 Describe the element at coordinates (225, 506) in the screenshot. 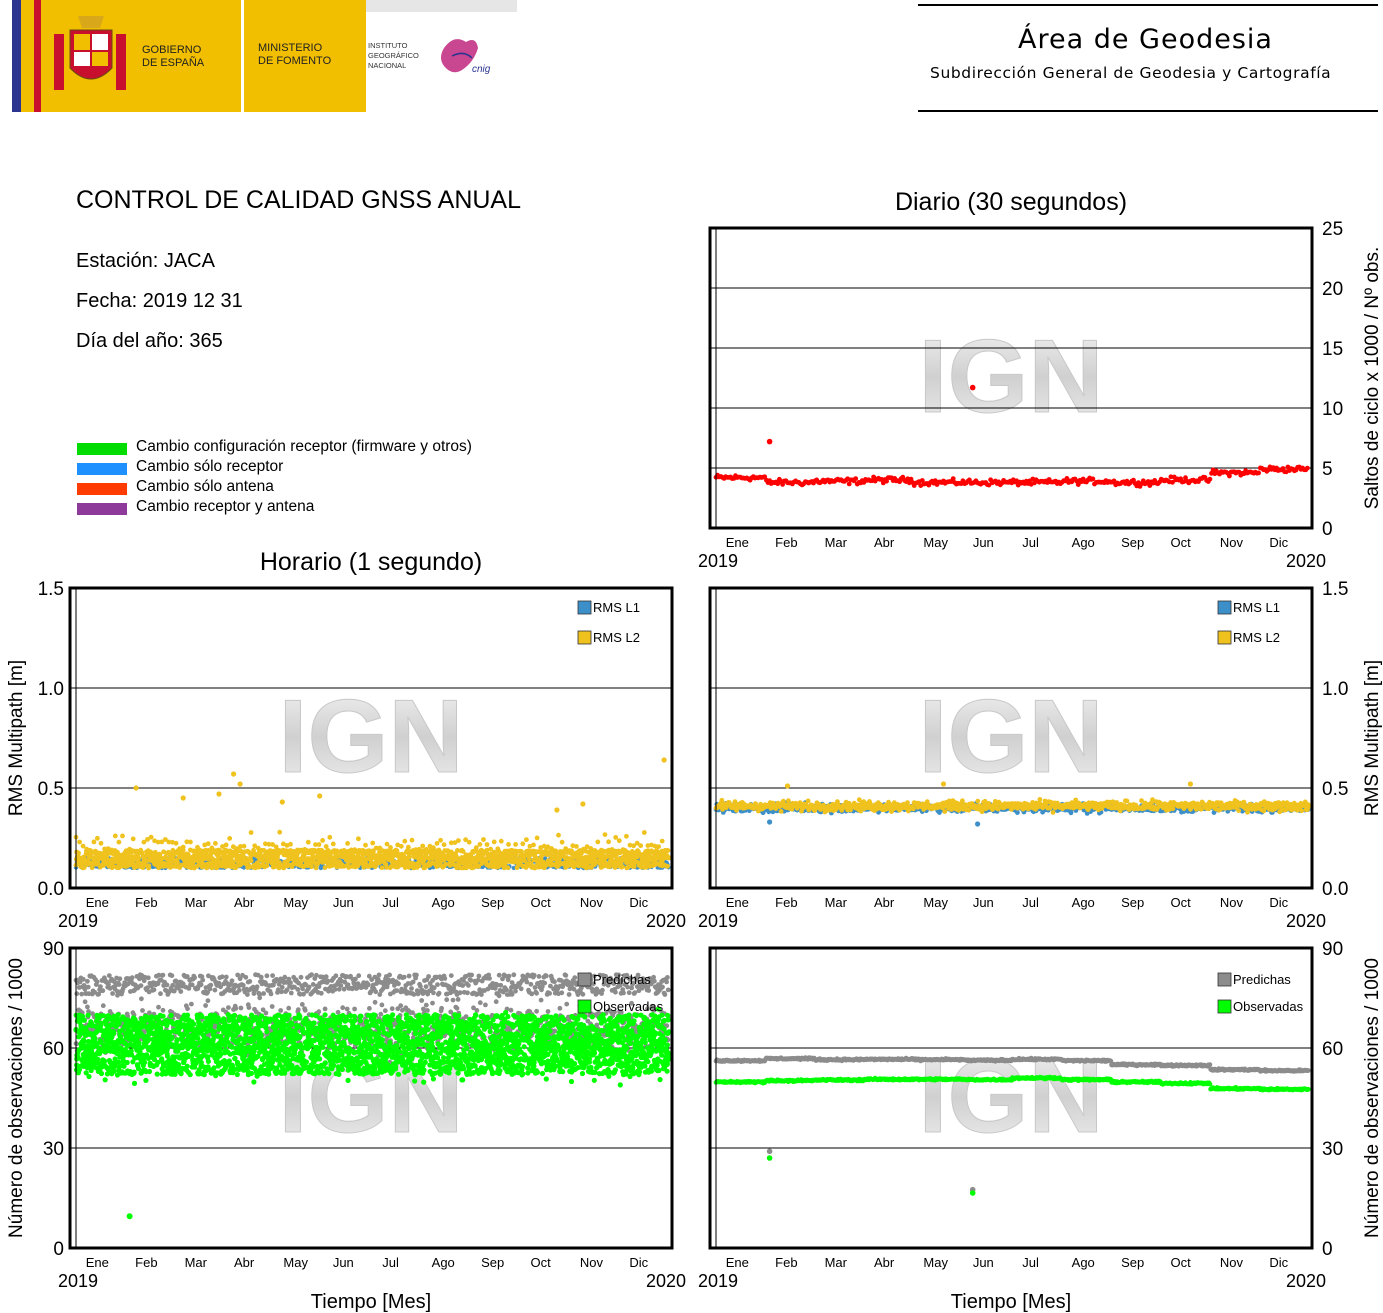

I see `legend-label: Cambio receptor y antena` at that location.